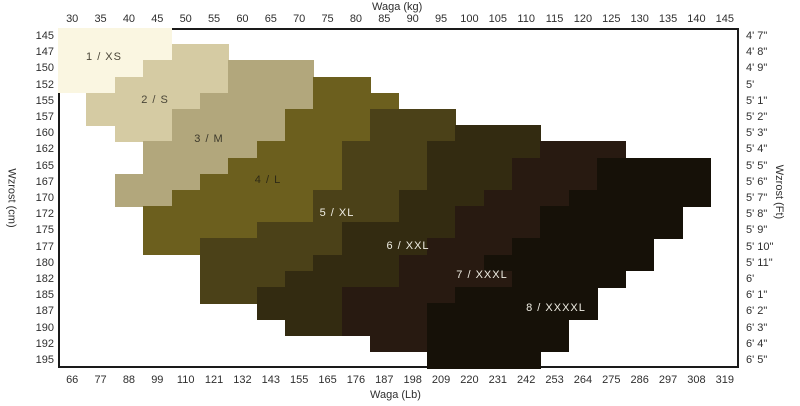 The width and height of the screenshot is (800, 406). What do you see at coordinates (44, 84) in the screenshot?
I see `left-tick-label: 152` at bounding box center [44, 84].